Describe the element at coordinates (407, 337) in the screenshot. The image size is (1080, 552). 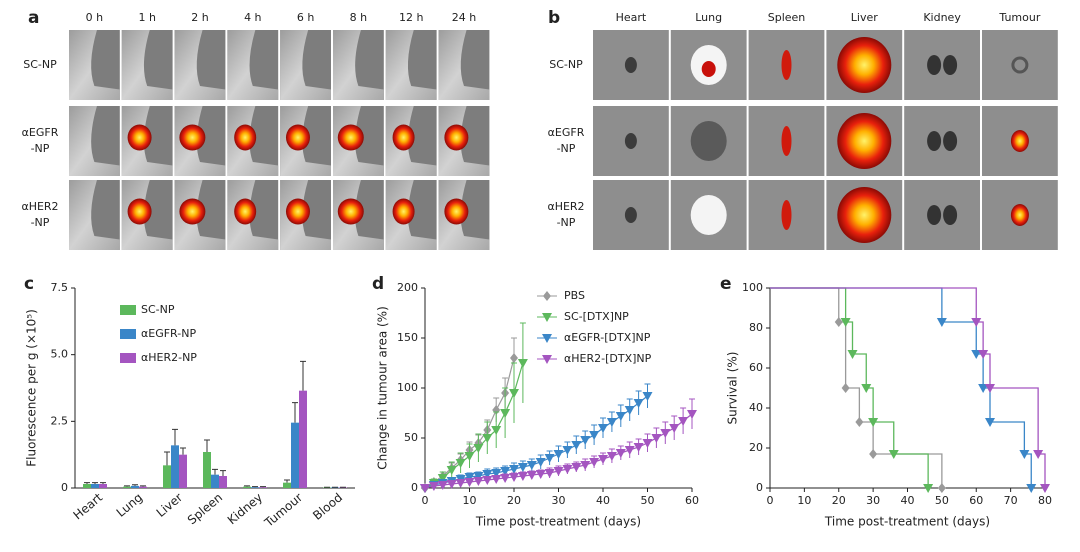
I see `y-tick-label: 150` at that location.